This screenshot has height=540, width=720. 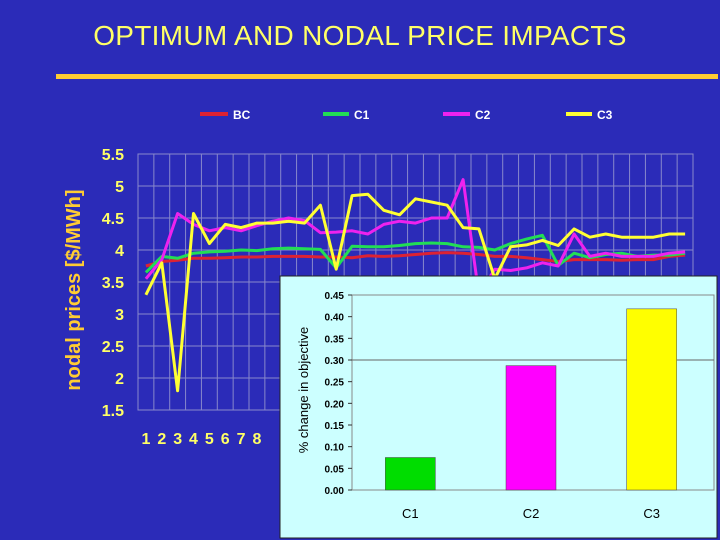 I want to click on inset-bars, so click(x=531, y=399).